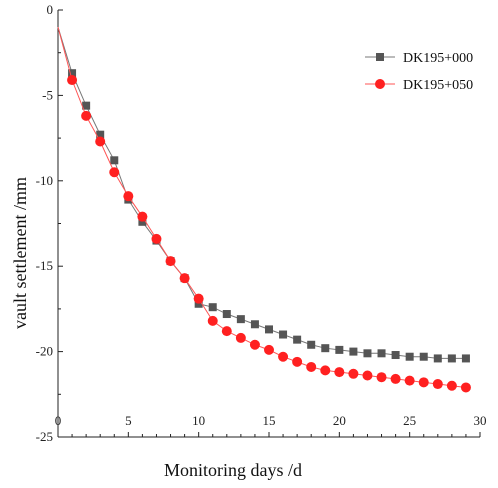 Image resolution: width=498 pixels, height=488 pixels. What do you see at coordinates (20, 253) in the screenshot?
I see `y-axis-title: vault settlement /mm` at bounding box center [20, 253].